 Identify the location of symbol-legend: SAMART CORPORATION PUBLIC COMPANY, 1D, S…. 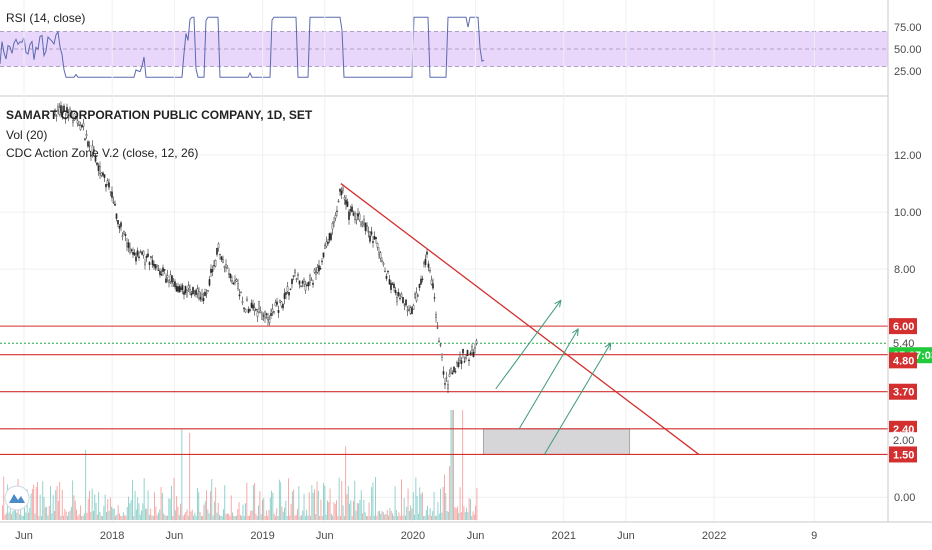
(159, 115).